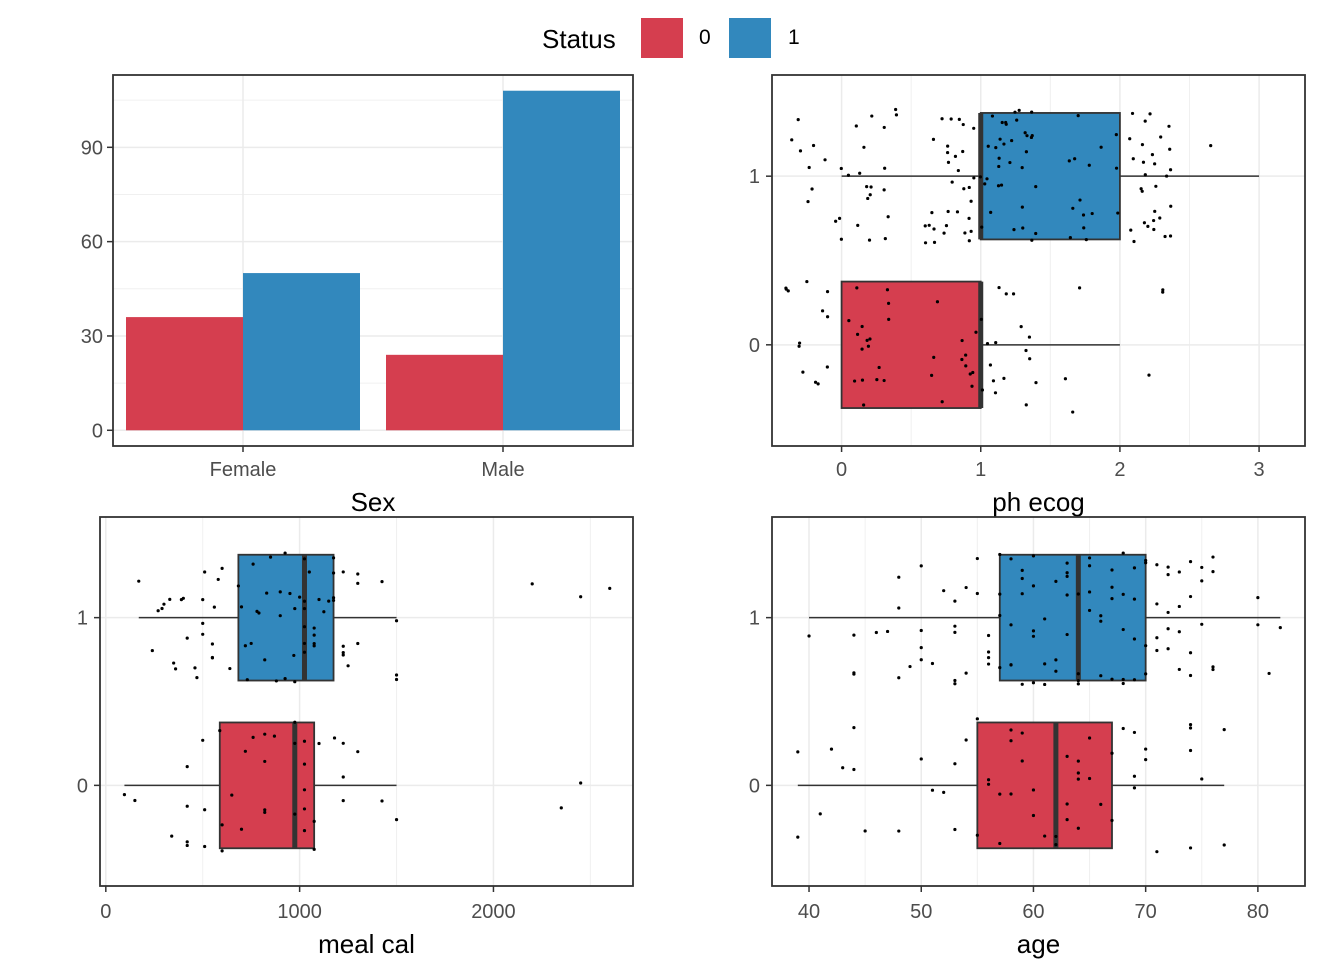 This screenshot has width=1344, height=960. What do you see at coordinates (1258, 912) in the screenshot?
I see `x-tick-label: 80` at bounding box center [1258, 912].